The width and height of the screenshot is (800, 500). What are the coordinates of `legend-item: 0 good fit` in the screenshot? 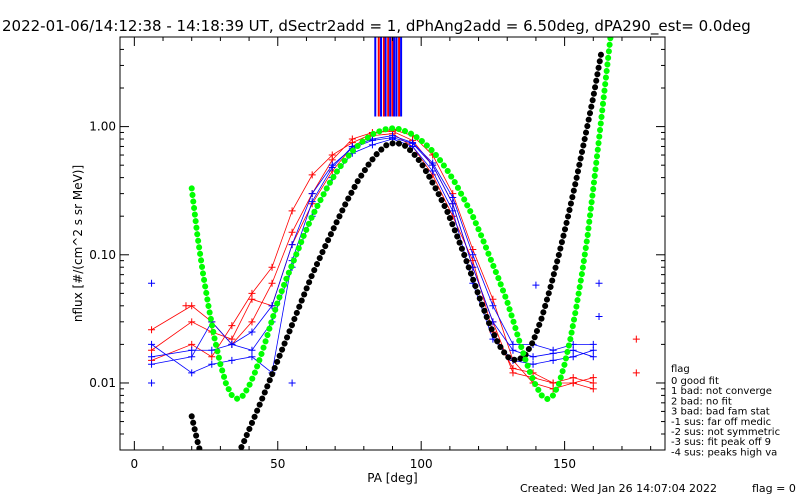 It's located at (695, 381).